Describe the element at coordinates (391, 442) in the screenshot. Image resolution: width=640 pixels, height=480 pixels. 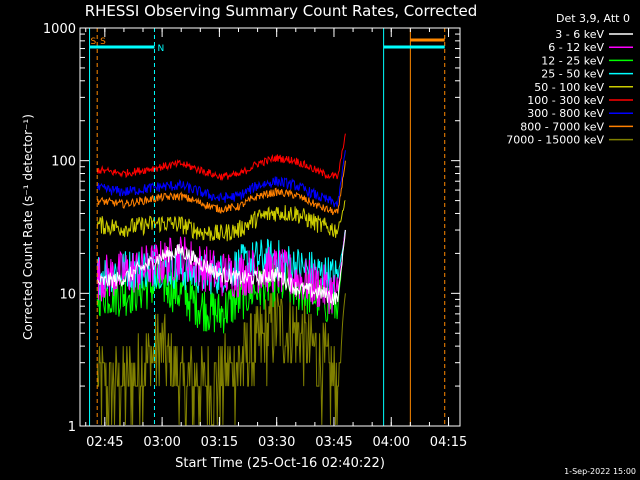
I see `x-tick-label-6: 04:00` at that location.